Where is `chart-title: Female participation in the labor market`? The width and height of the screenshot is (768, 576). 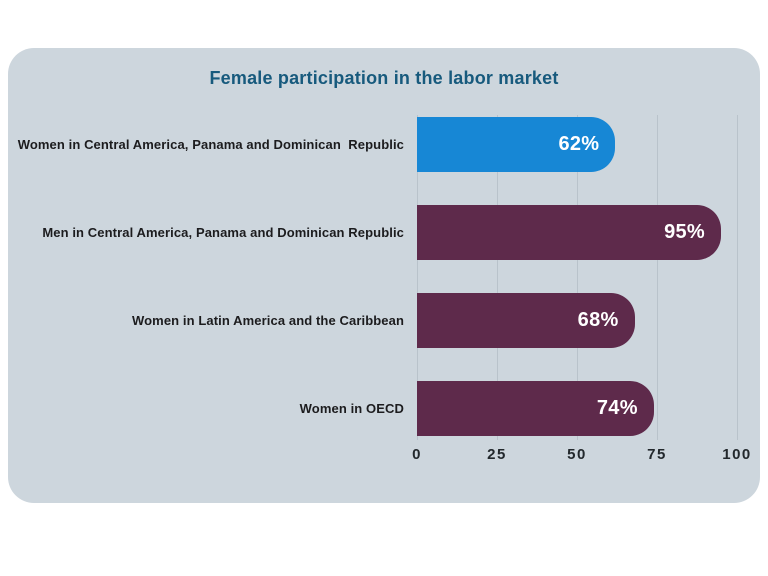
chart-title: Female participation in the labor market is located at coordinates (384, 78).